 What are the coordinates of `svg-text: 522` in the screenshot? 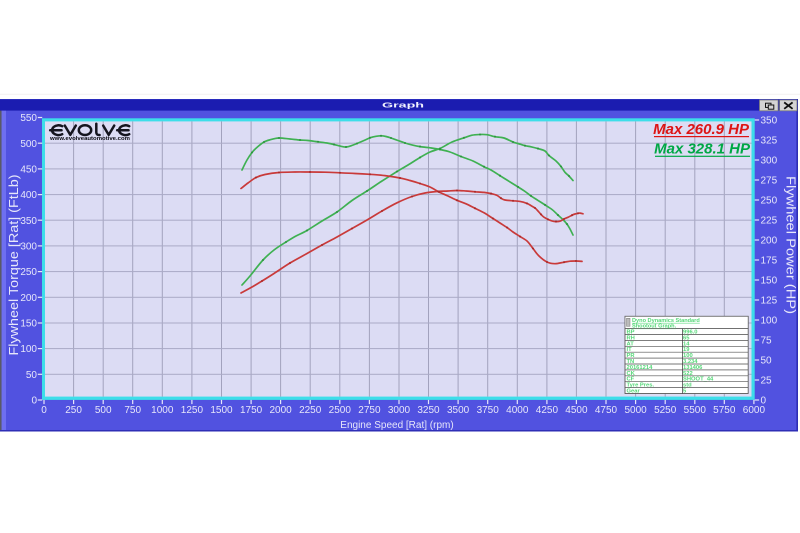 It's located at (688, 374).